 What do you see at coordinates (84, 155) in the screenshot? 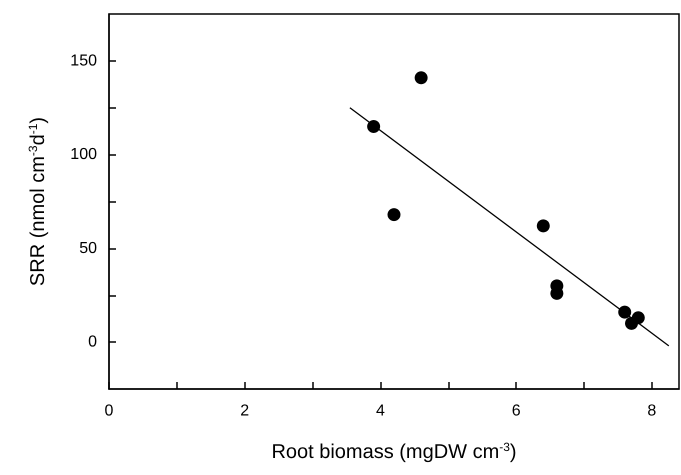
I see `y-tick-label: 100` at bounding box center [84, 155].